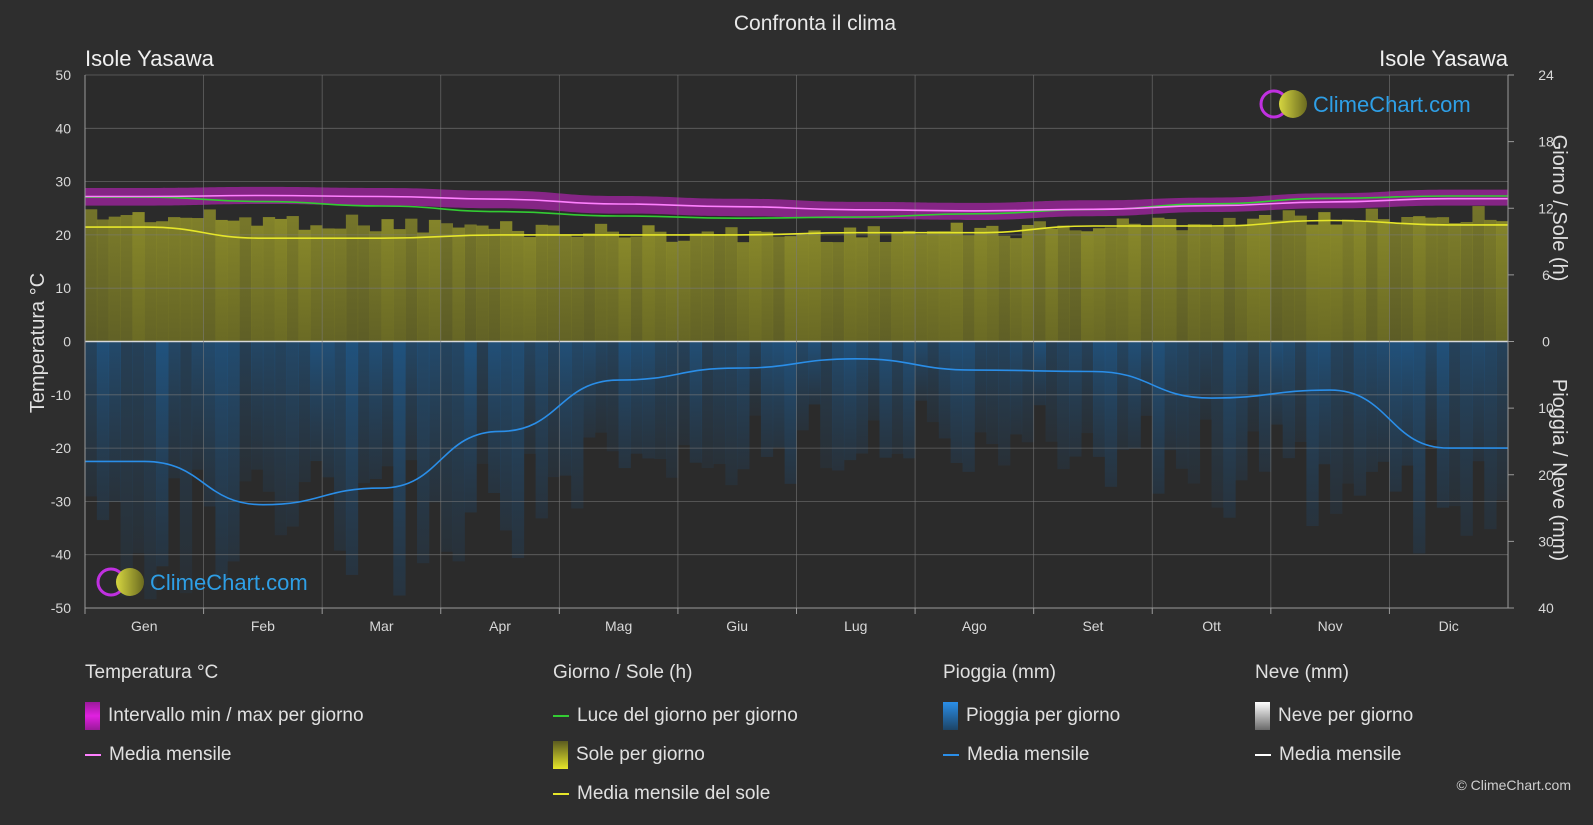 Image resolution: width=1593 pixels, height=825 pixels. Describe the element at coordinates (130, 582) in the screenshot. I see `logo-sun-icon` at that location.